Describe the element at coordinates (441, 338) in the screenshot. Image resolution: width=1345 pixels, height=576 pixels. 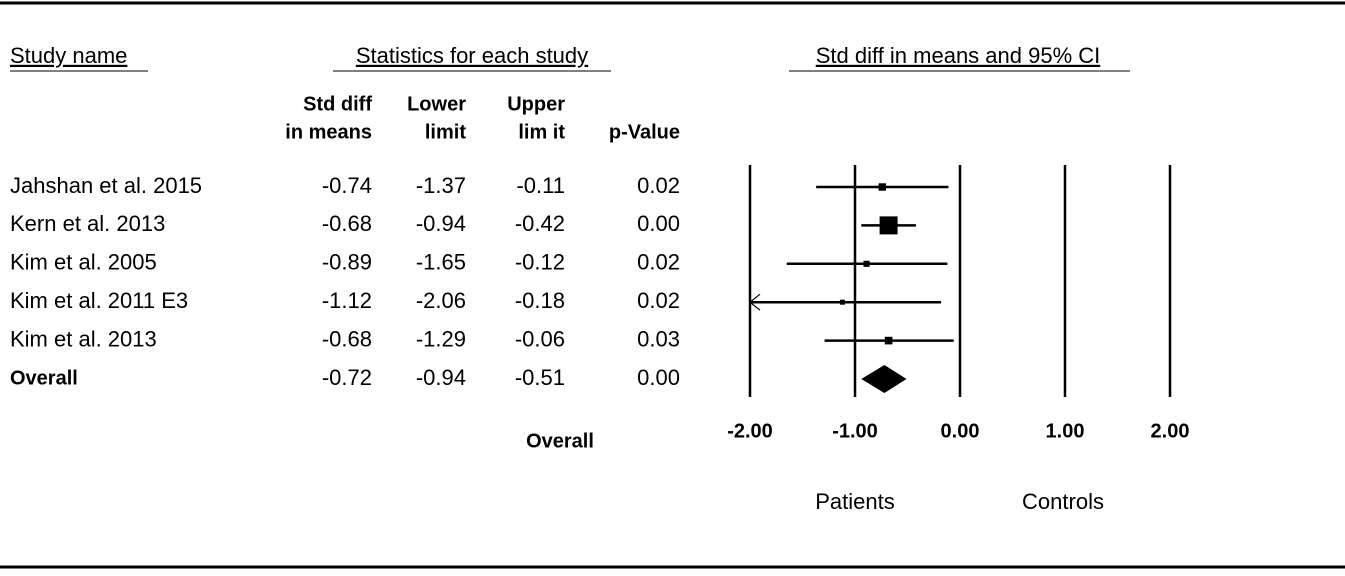
I see `cell: -1.29` at that location.